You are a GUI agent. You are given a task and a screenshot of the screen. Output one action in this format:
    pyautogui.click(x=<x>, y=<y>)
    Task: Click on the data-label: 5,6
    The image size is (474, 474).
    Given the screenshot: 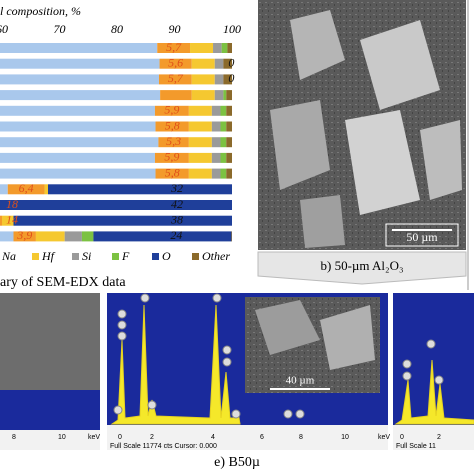 What is the action you would take?
    pyautogui.click(x=175, y=62)
    